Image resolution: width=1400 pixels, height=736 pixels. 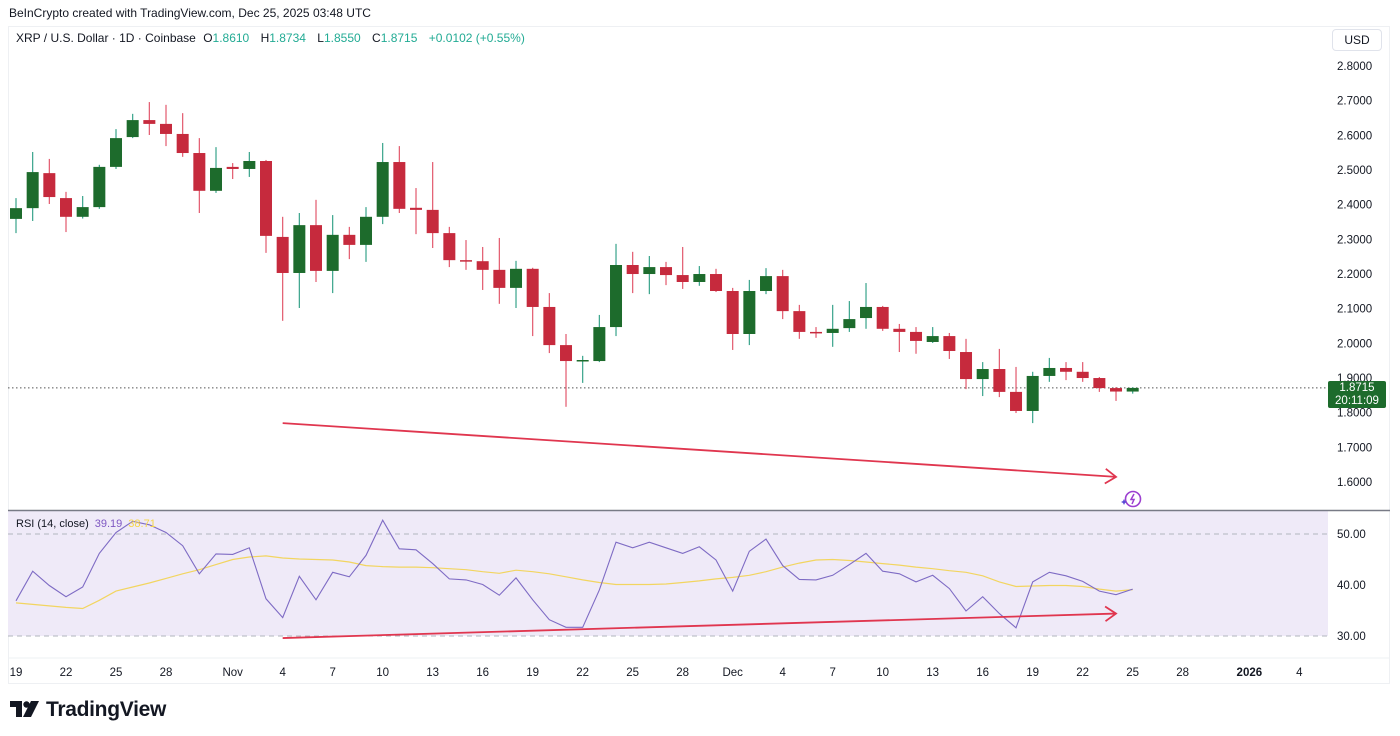 I want to click on close-label: C, so click(x=376, y=38).